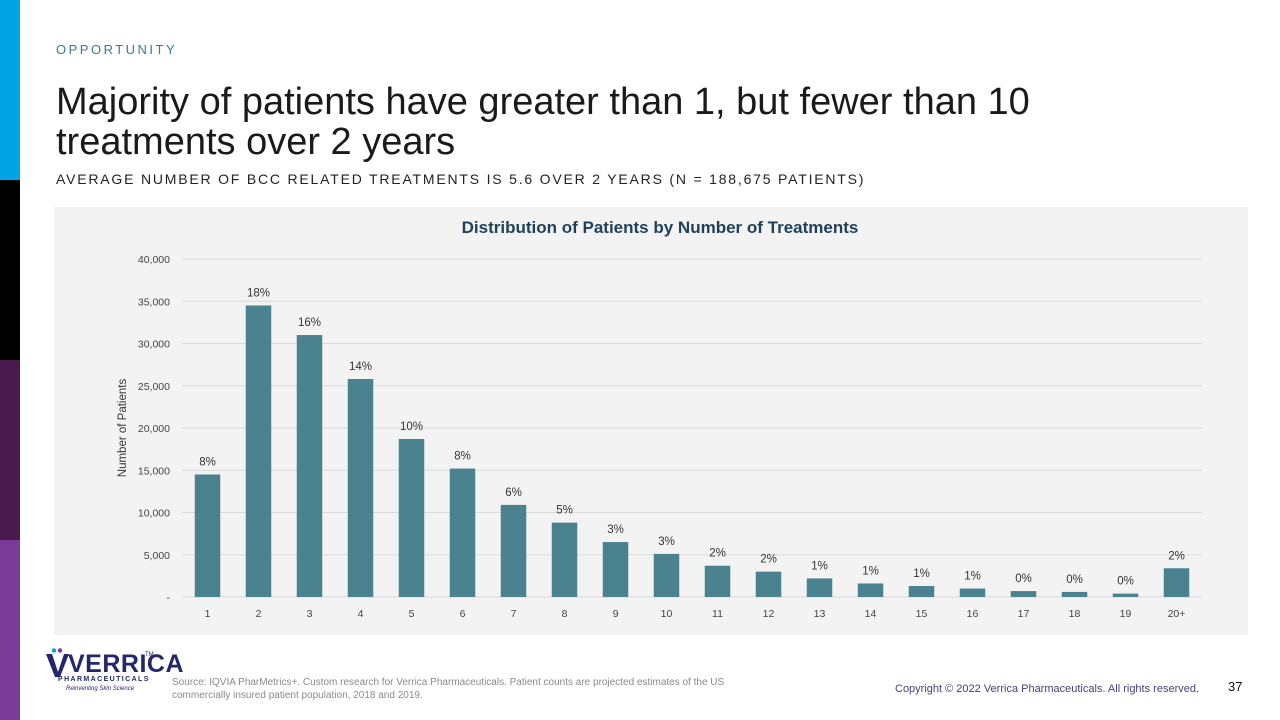  I want to click on x-tick-label: 2, so click(259, 614).